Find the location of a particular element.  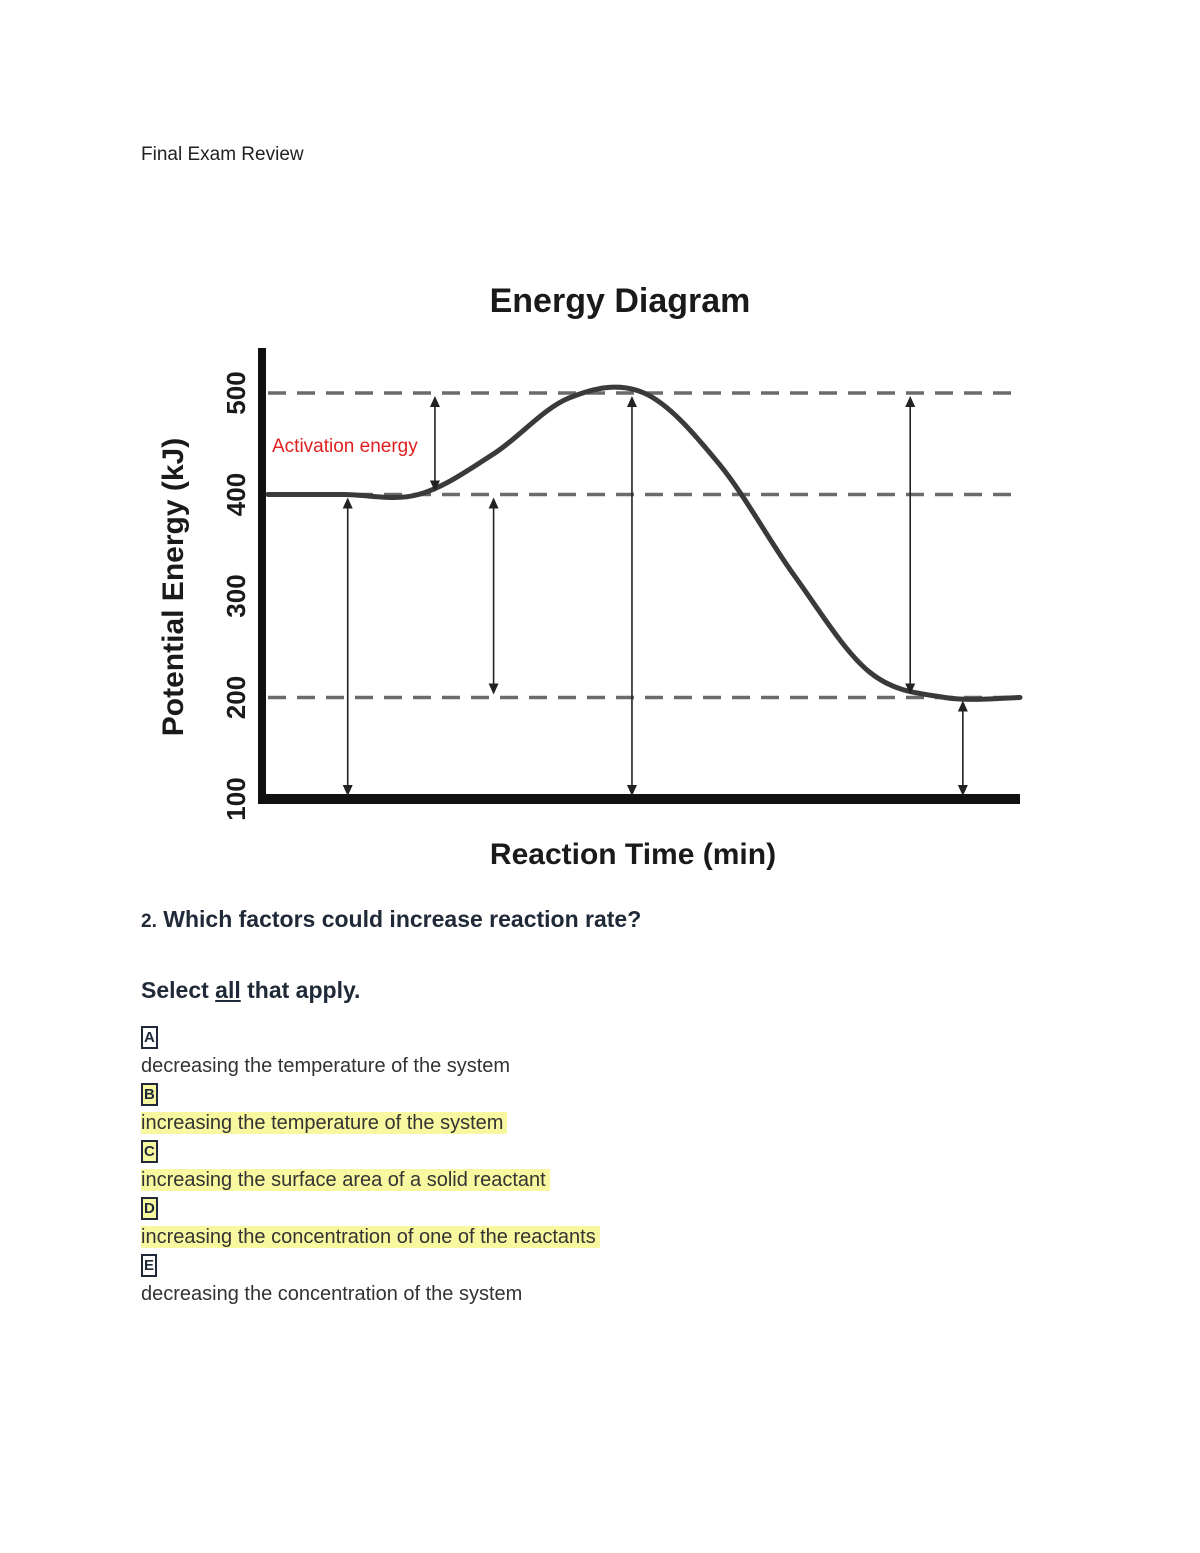

x-axis-label: Reaction Time (min) is located at coordinates (633, 854).